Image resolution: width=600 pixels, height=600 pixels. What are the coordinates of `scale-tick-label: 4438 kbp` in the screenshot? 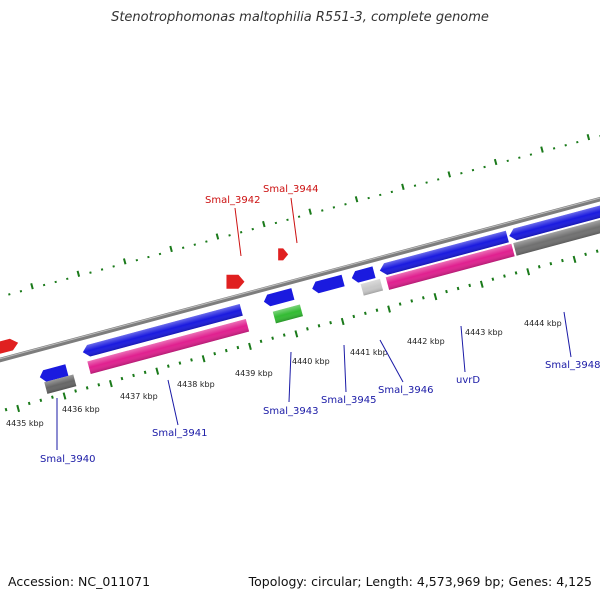 It's located at (196, 384).